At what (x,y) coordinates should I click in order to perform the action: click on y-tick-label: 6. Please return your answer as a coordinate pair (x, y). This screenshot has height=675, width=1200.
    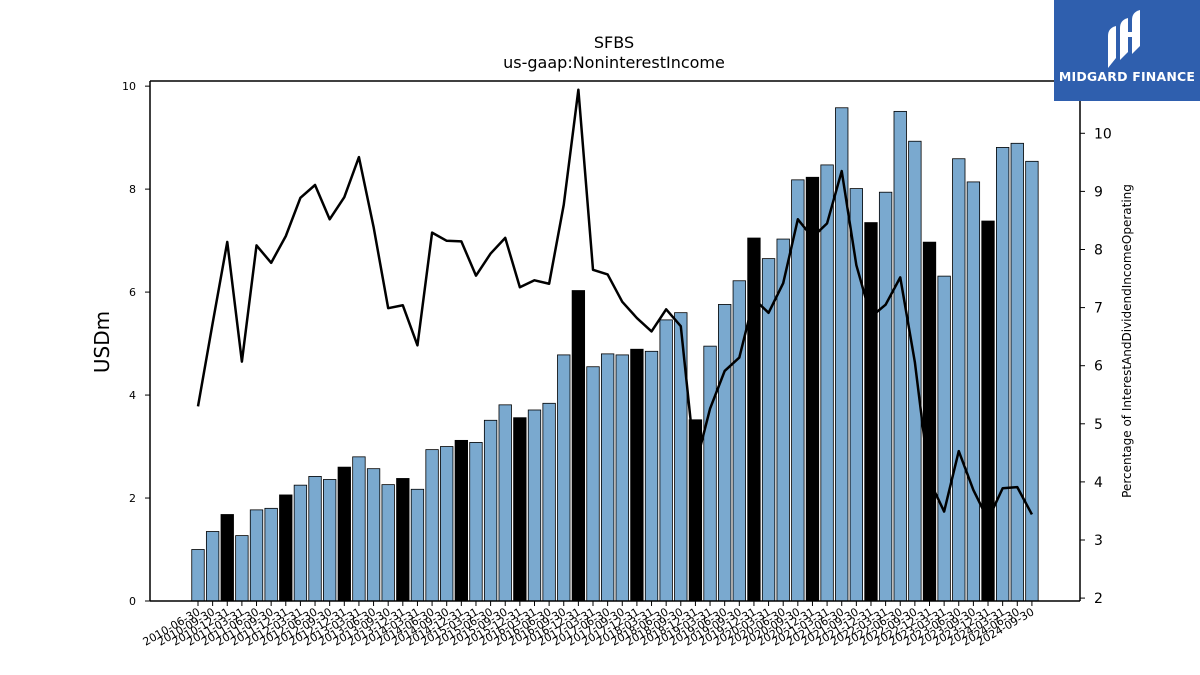
    Looking at the image, I should click on (132, 292).